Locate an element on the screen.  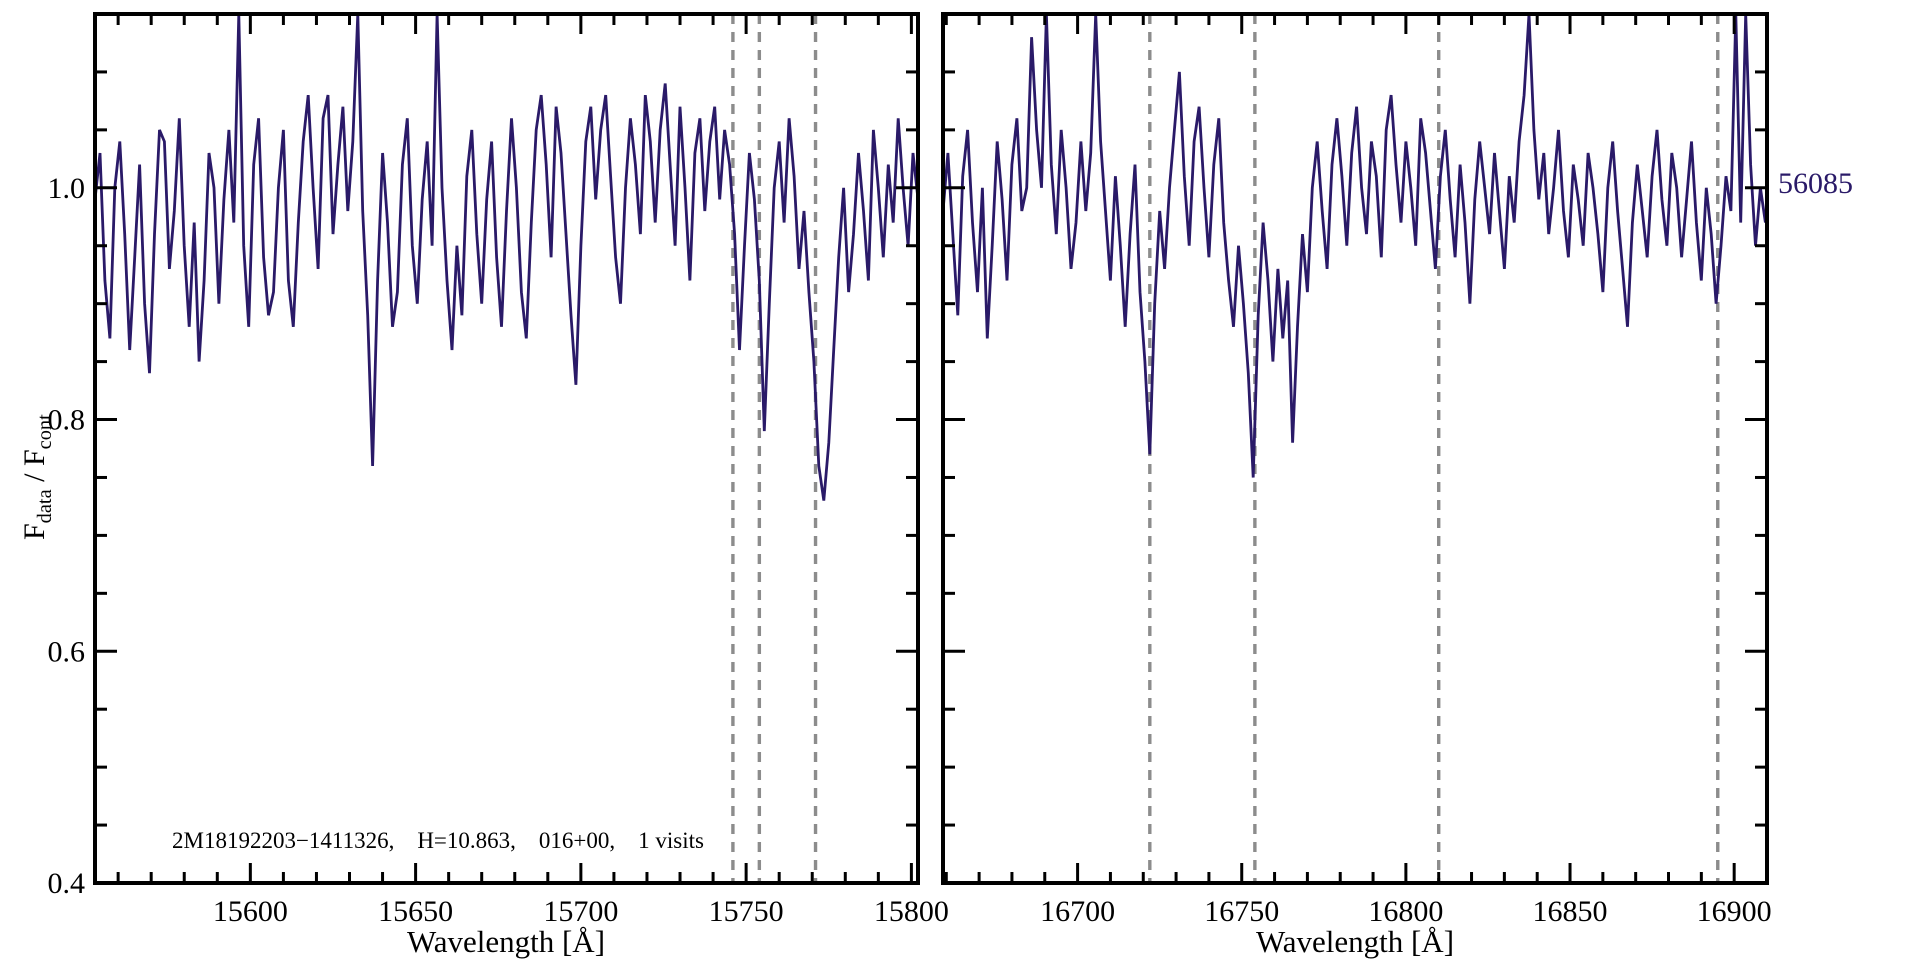
x-tick-label-16750: 16750 is located at coordinates (1241, 911).